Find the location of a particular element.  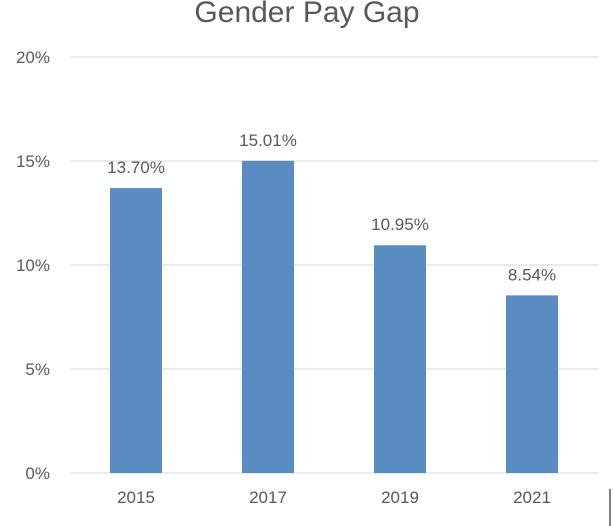

data-label-2021: 8.54% is located at coordinates (532, 274).